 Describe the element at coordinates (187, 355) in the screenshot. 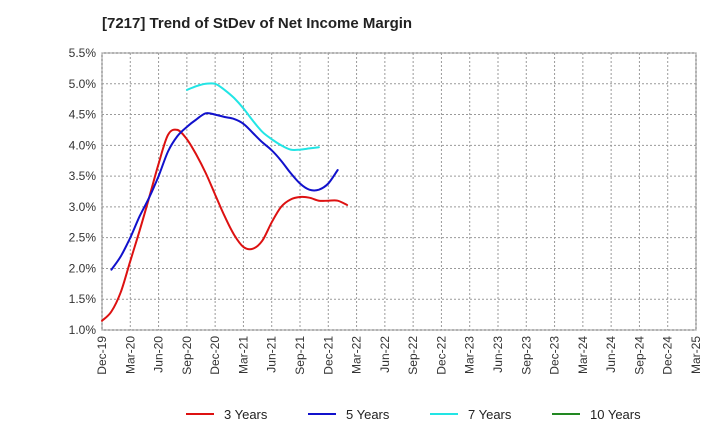

I see `x-tick-label: Sep-20` at that location.